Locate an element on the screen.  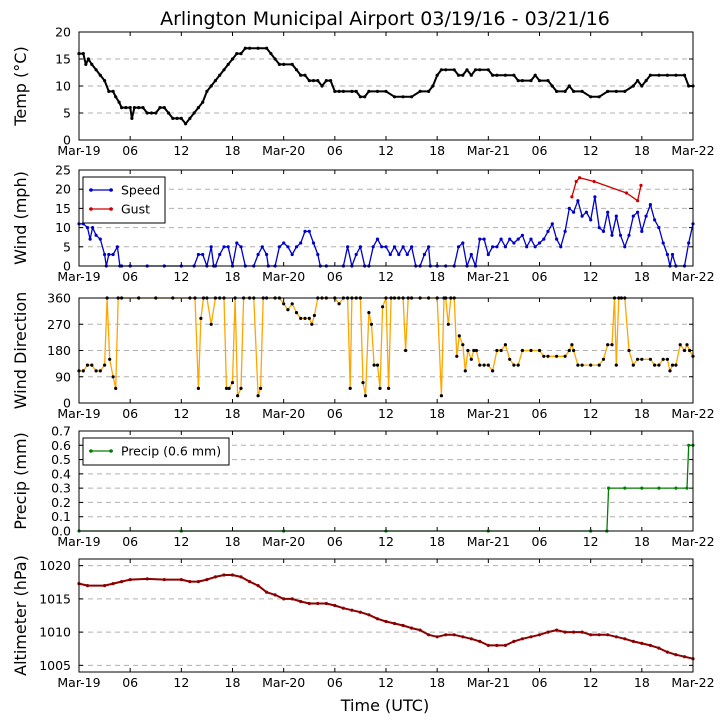
ytick-label: 1020 is located at coordinates (55, 565).